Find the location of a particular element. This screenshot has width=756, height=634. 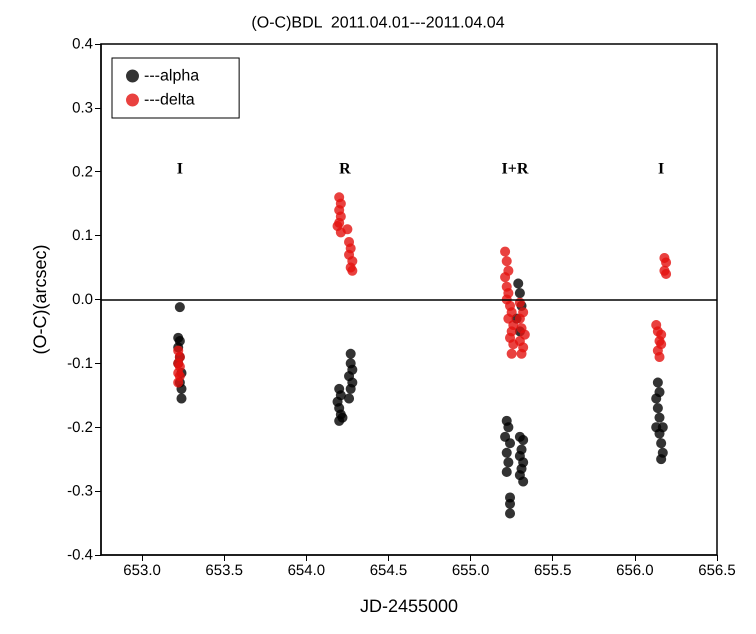

x-tick-label: 656.5 is located at coordinates (717, 570).